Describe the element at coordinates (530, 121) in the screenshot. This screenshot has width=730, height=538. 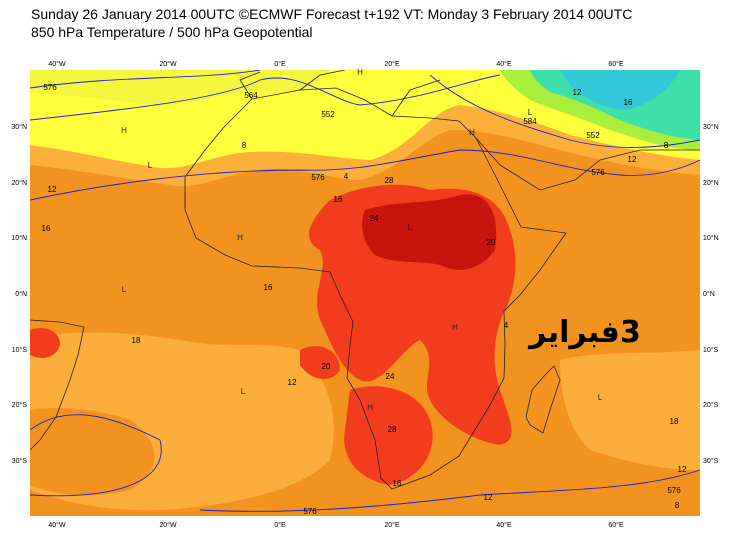
I see `contour-label: 584` at that location.